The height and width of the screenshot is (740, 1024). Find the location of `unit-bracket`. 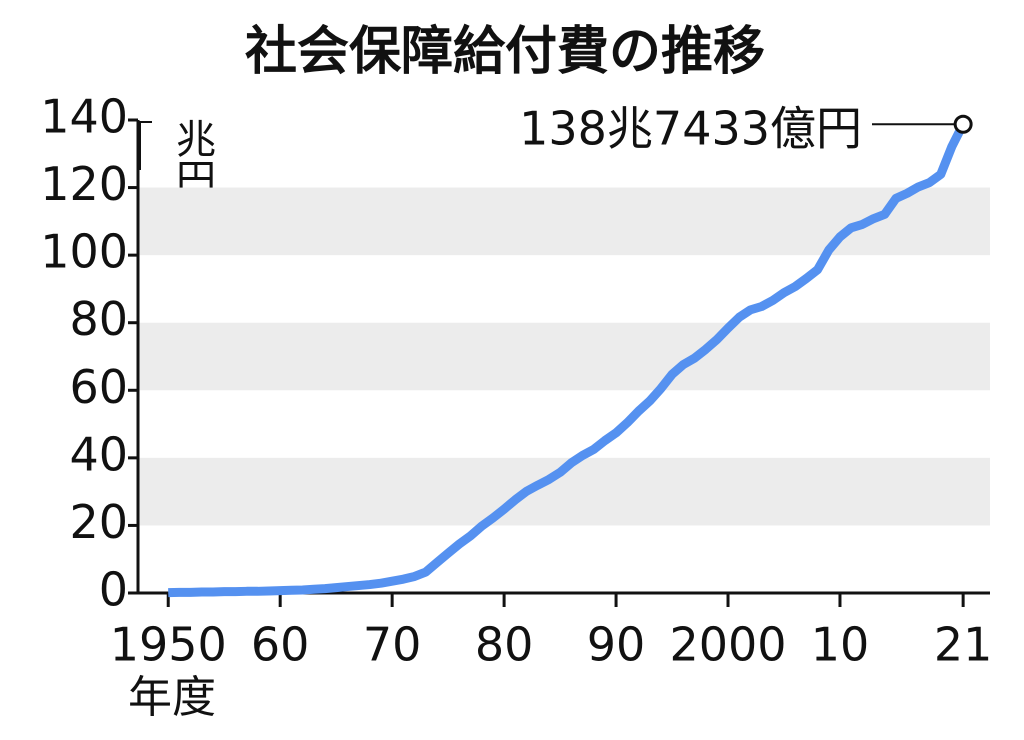

unit-bracket is located at coordinates (145, 145).